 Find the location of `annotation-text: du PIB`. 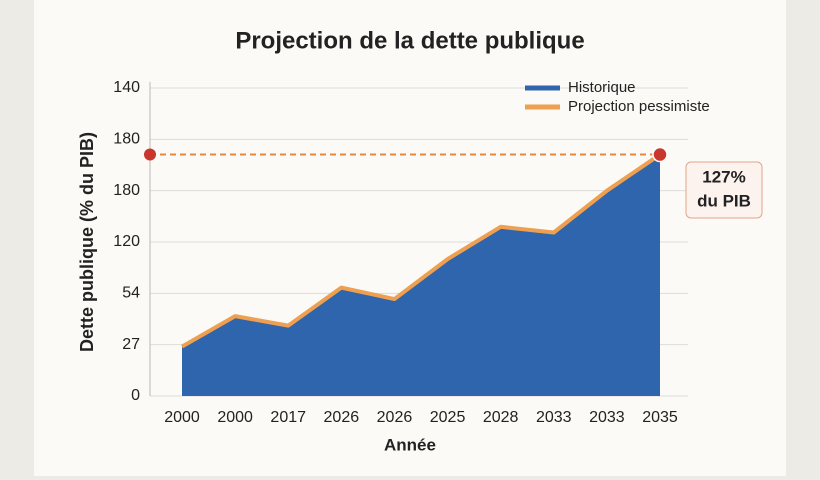

annotation-text: du PIB is located at coordinates (724, 200).